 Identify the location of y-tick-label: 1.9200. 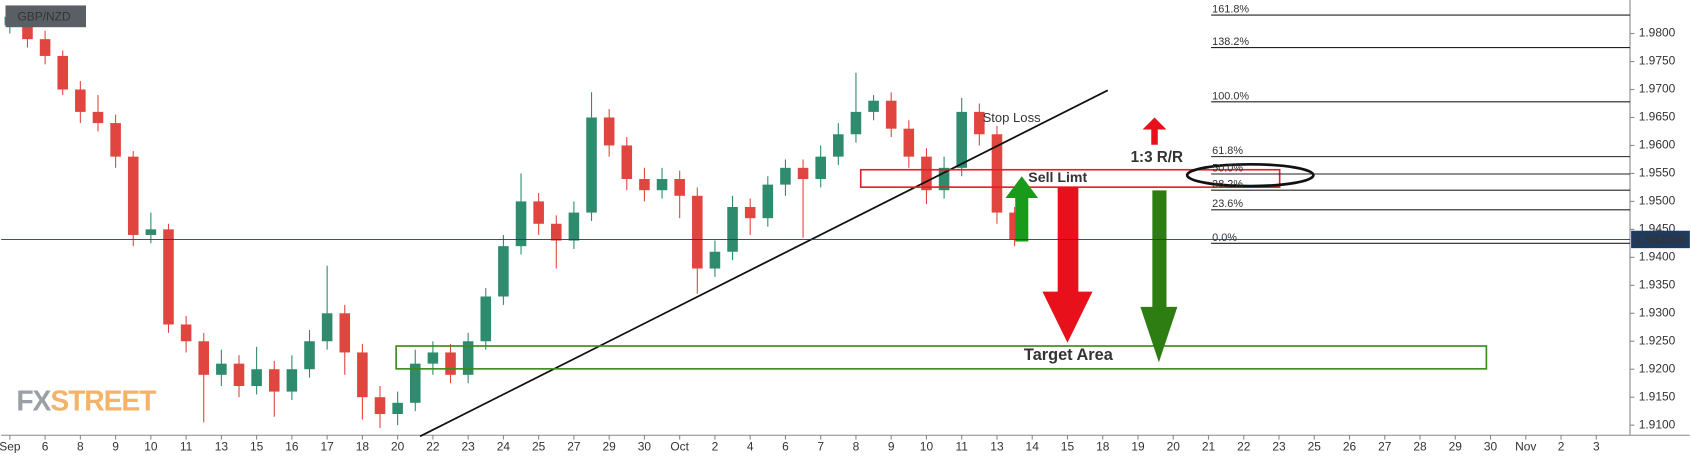
(1657, 368).